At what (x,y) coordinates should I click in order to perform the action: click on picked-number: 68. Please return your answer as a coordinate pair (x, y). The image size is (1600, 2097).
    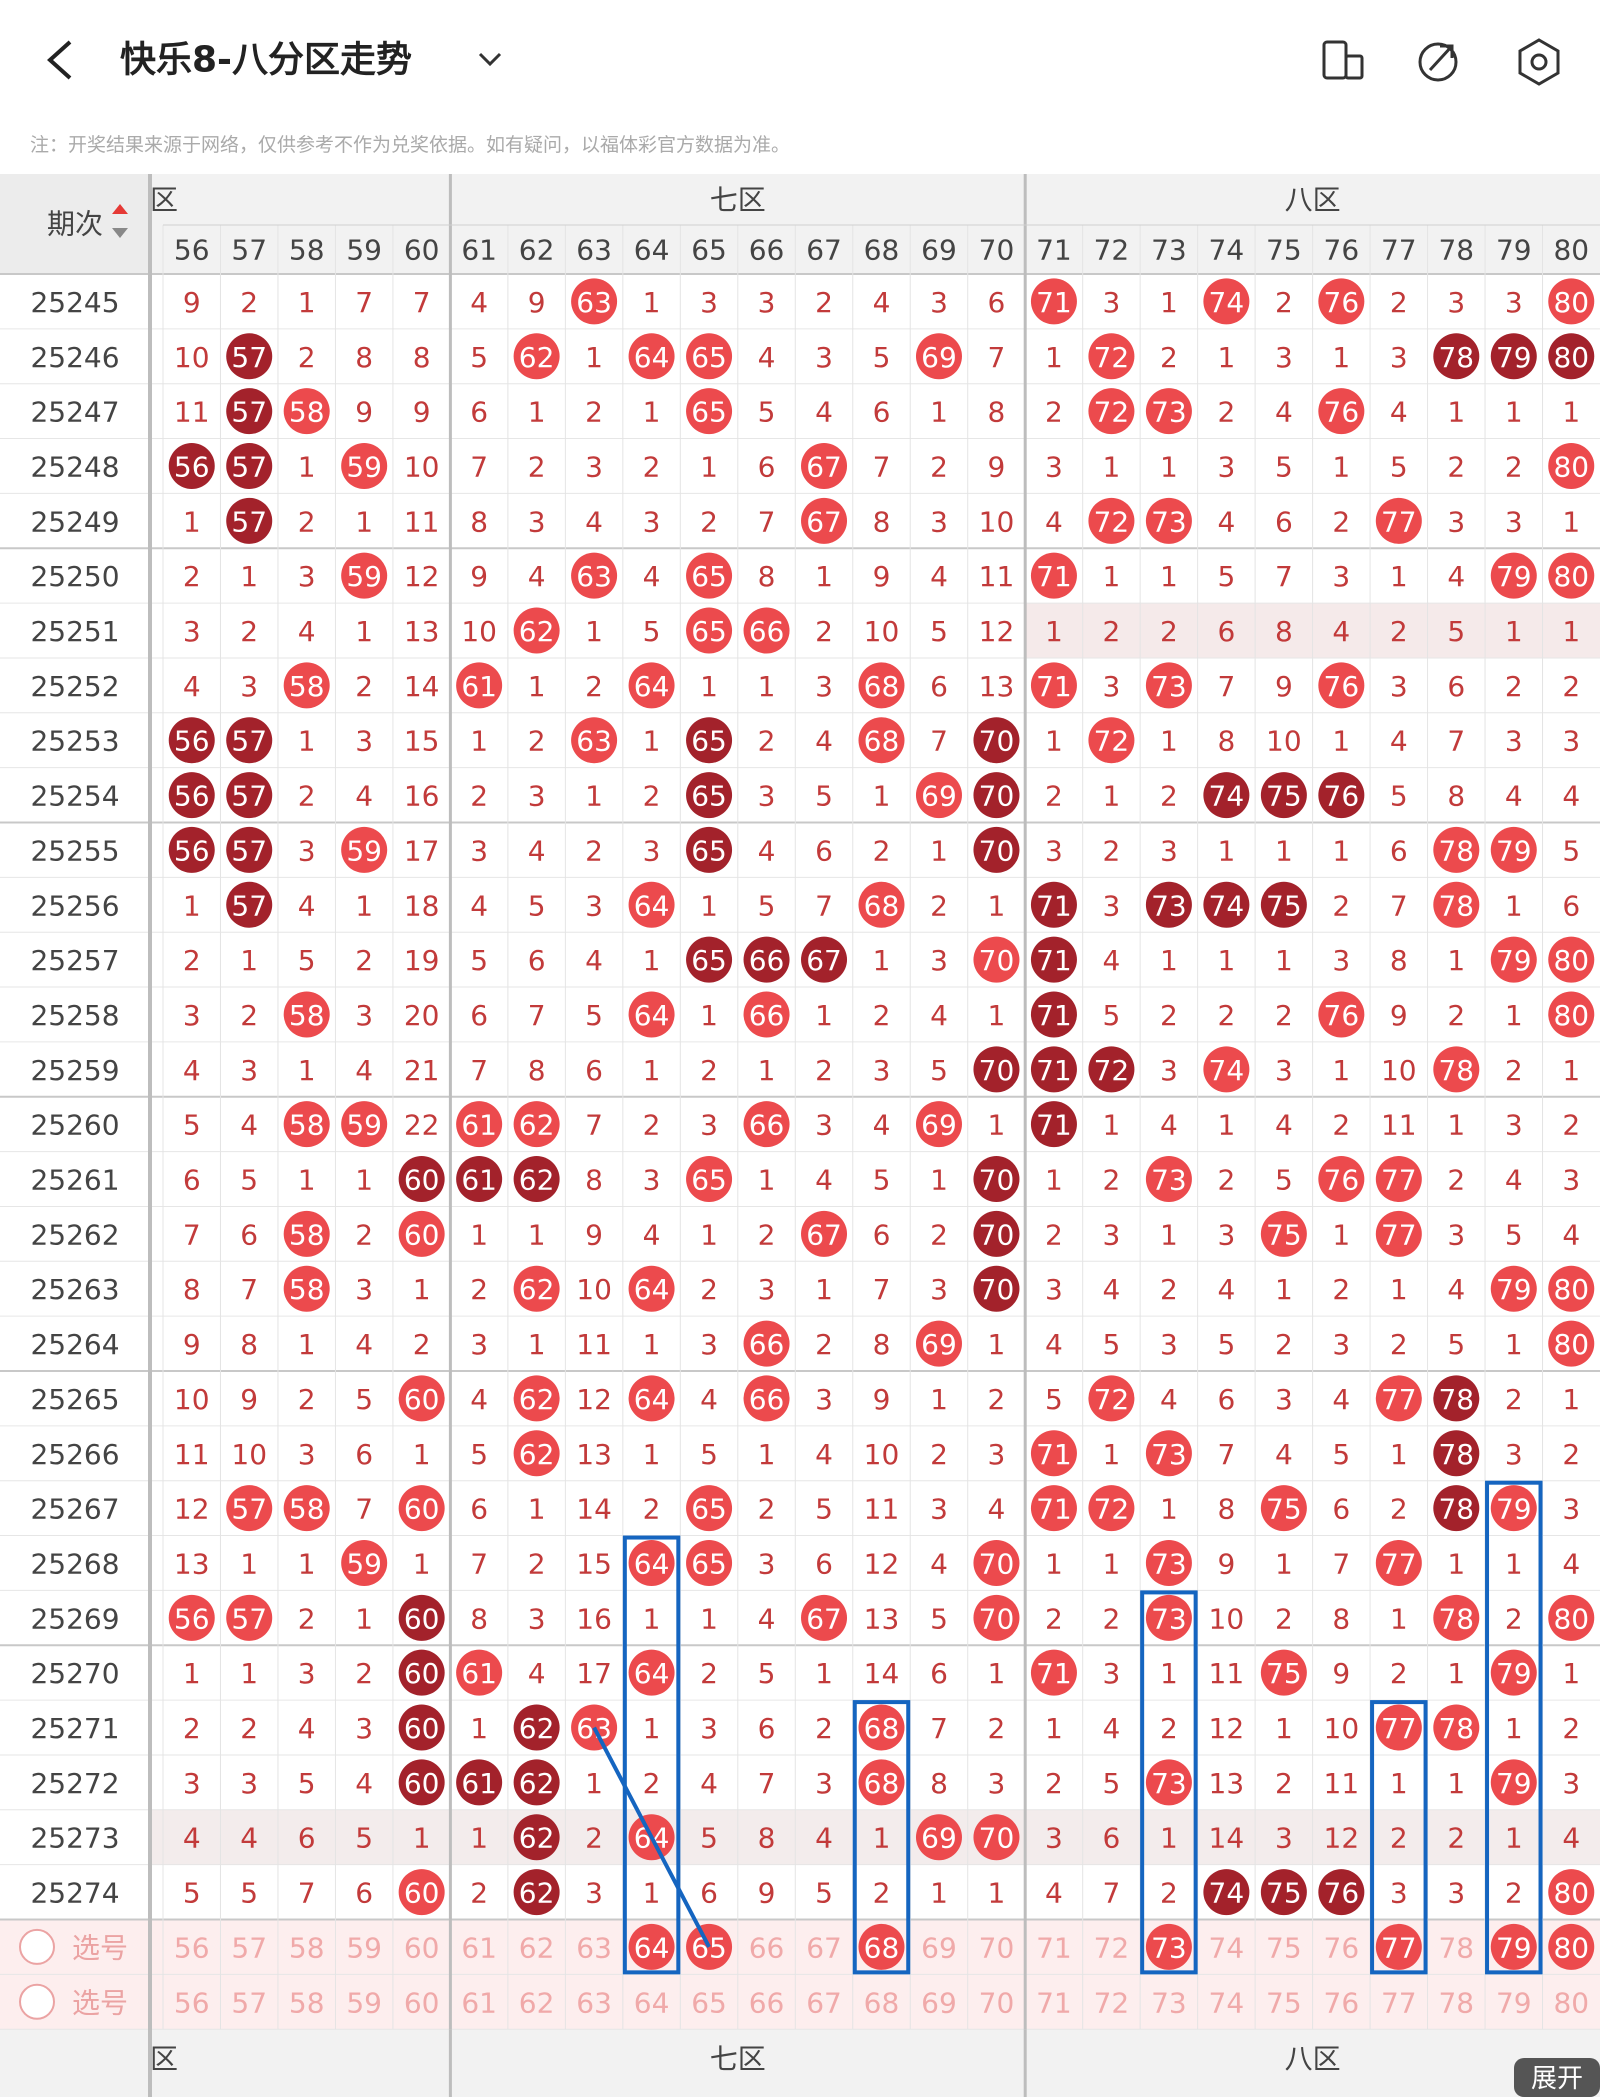
    Looking at the image, I should click on (882, 1947).